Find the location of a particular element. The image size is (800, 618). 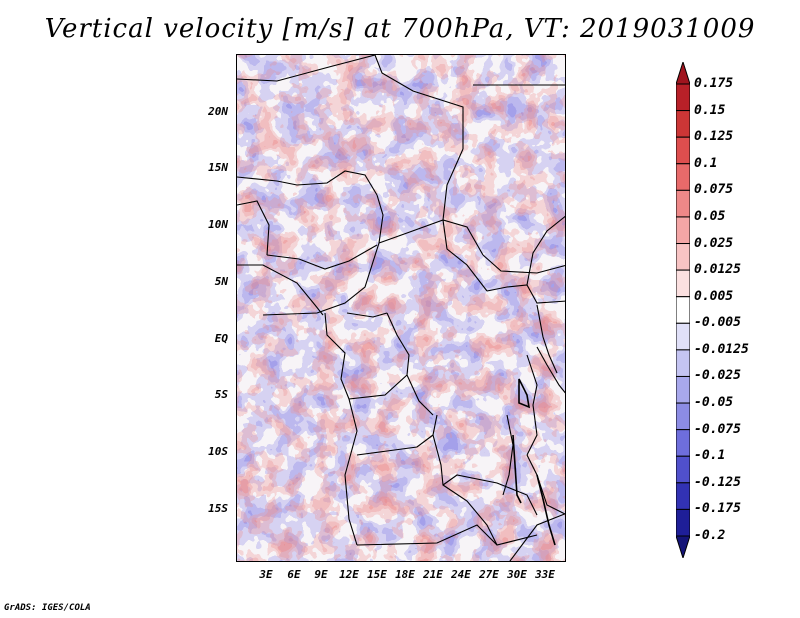

colorbar-level-label: -0.1 is located at coordinates (710, 456).